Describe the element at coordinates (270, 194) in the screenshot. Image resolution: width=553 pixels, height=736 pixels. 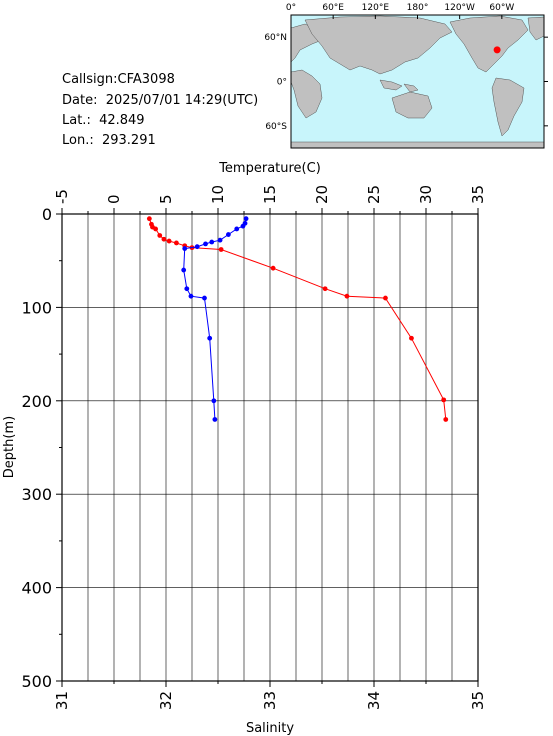
I see `temperature-tick-label: 15` at that location.